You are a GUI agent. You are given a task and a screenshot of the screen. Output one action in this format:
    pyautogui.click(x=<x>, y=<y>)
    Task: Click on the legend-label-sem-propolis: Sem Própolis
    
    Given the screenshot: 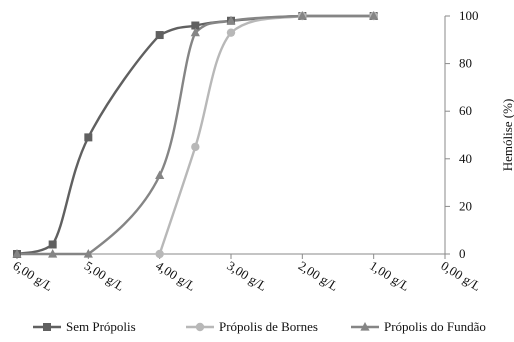 What is the action you would take?
    pyautogui.click(x=101, y=326)
    